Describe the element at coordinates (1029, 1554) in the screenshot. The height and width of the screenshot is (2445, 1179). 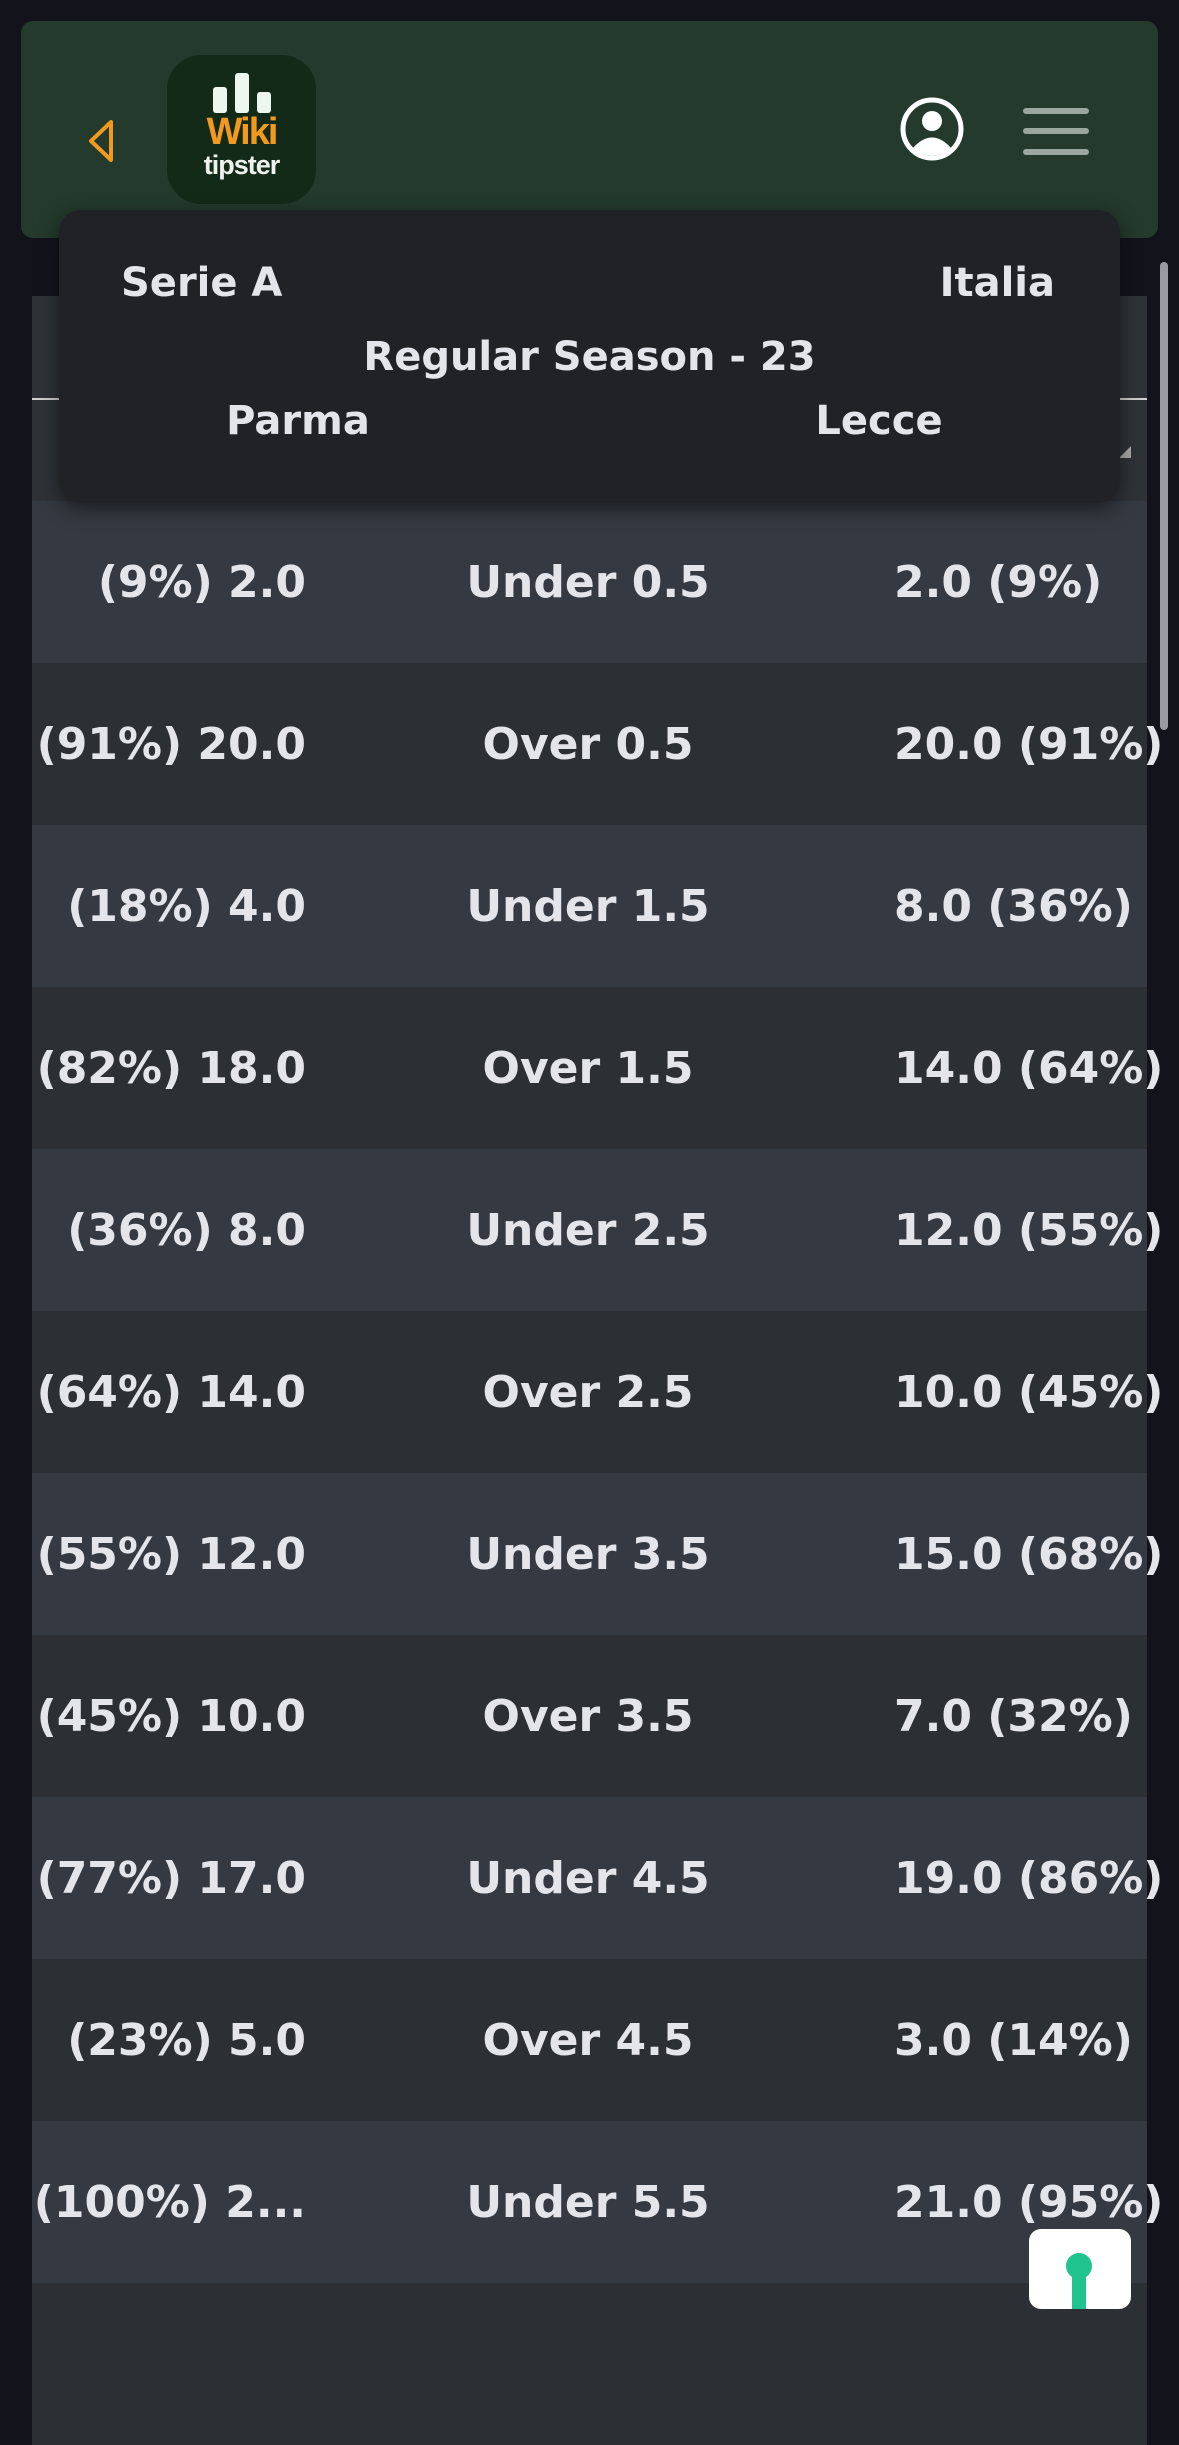
I see `away-value: 15.0 (68%)` at that location.